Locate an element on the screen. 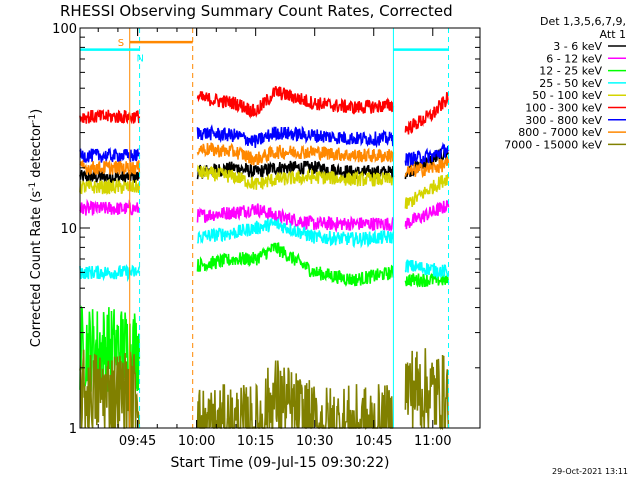 Image resolution: width=640 pixels, height=485 pixels. x-tick-label: 11:00 is located at coordinates (432, 441).